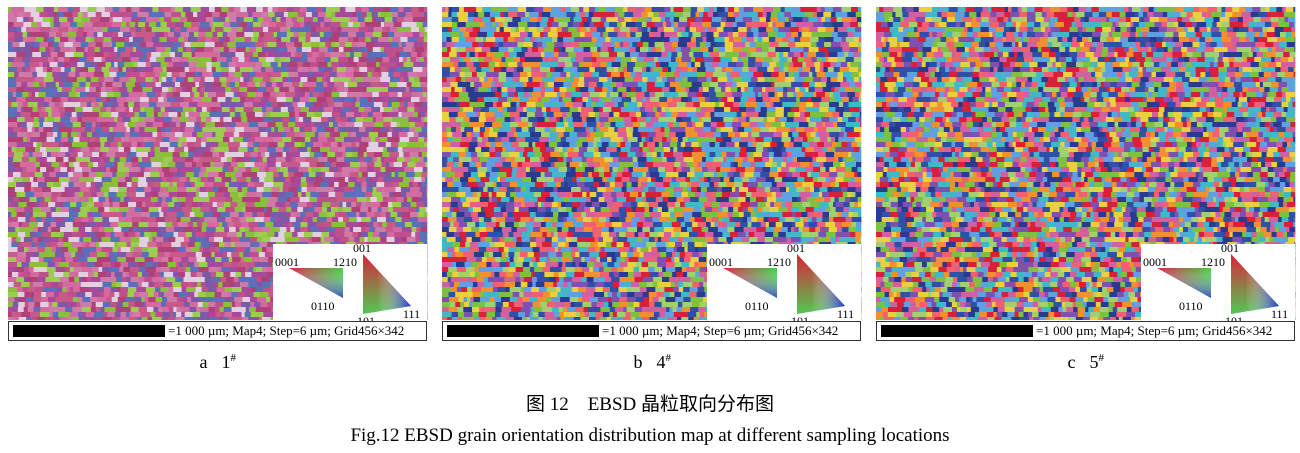 The image size is (1300, 453). I want to click on scale-bar, so click(89, 331).